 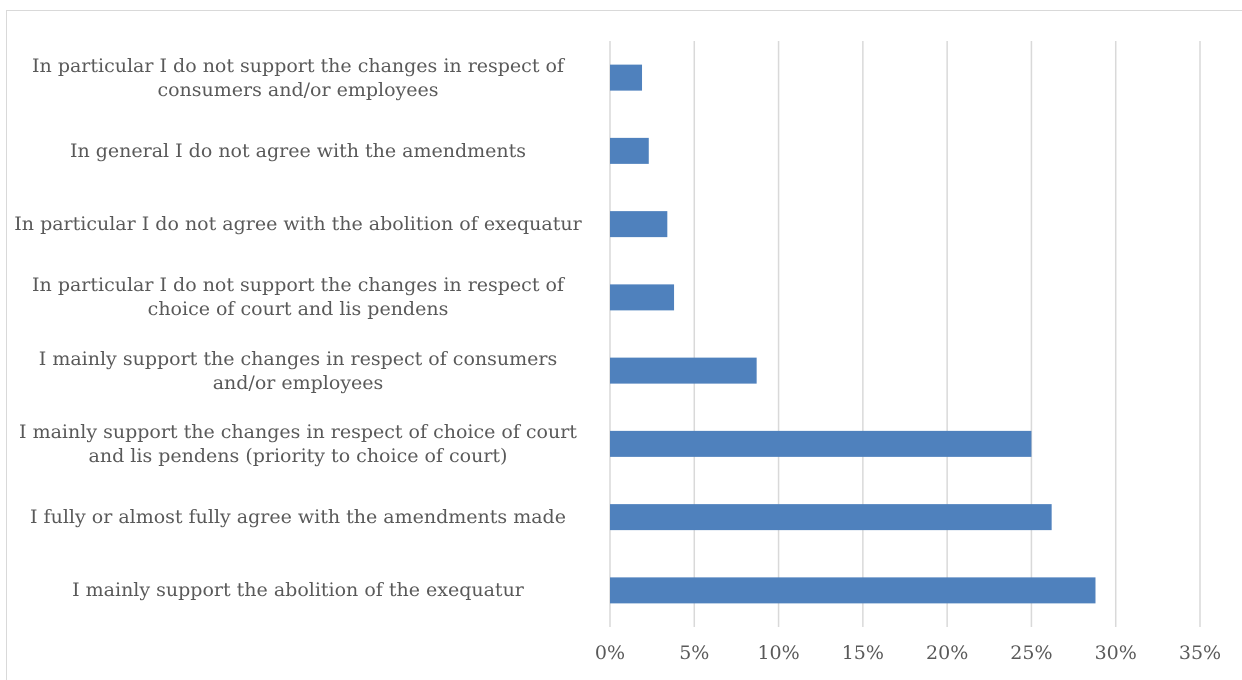 I want to click on x-tick-label: 35%, so click(x=1200, y=653).